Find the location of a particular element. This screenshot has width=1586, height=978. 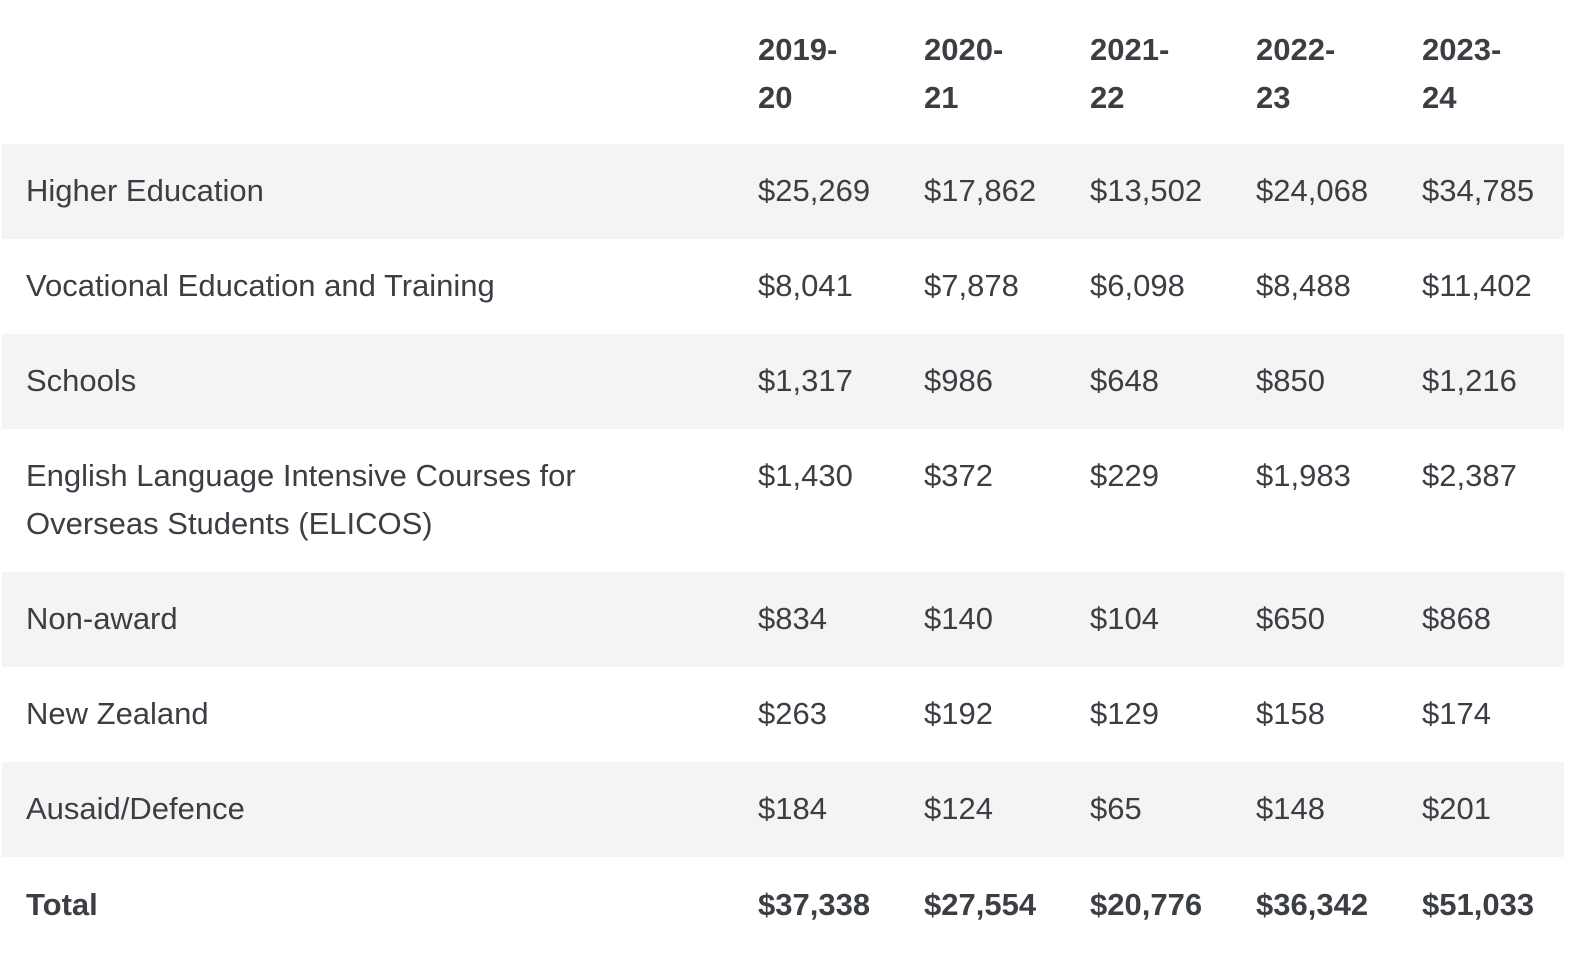

header-year-line1: 2020- is located at coordinates (964, 49).